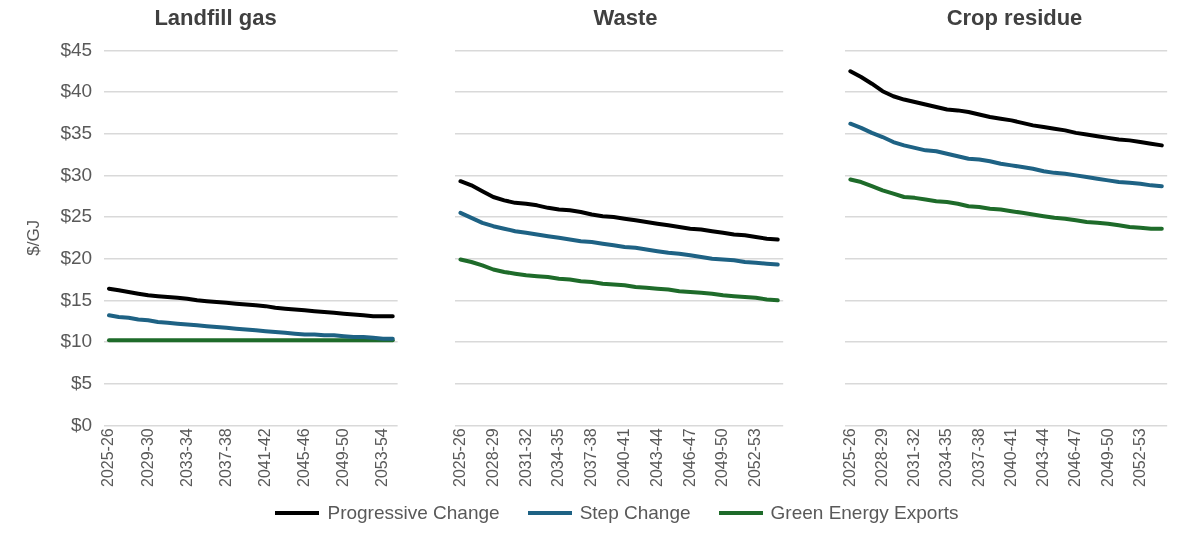 Image resolution: width=1184 pixels, height=536 pixels. I want to click on y-tick-label: $20, so click(76, 257).